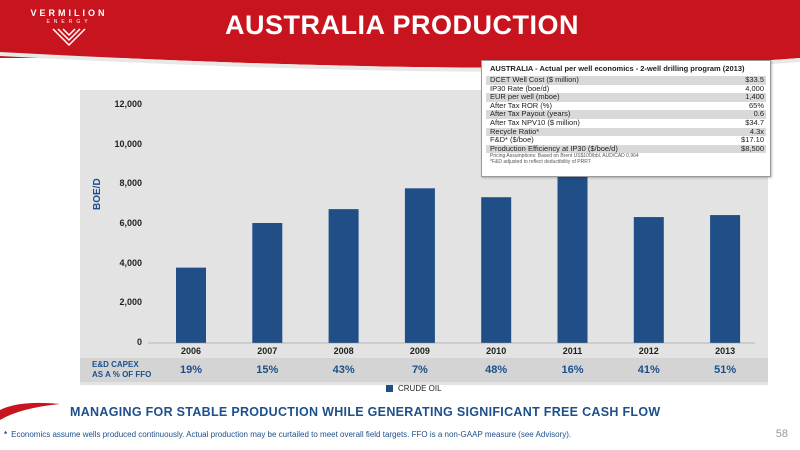 The image size is (800, 450). What do you see at coordinates (520, 88) in the screenshot?
I see `table-row-label: IP30 Rate (boe/d)` at bounding box center [520, 88].